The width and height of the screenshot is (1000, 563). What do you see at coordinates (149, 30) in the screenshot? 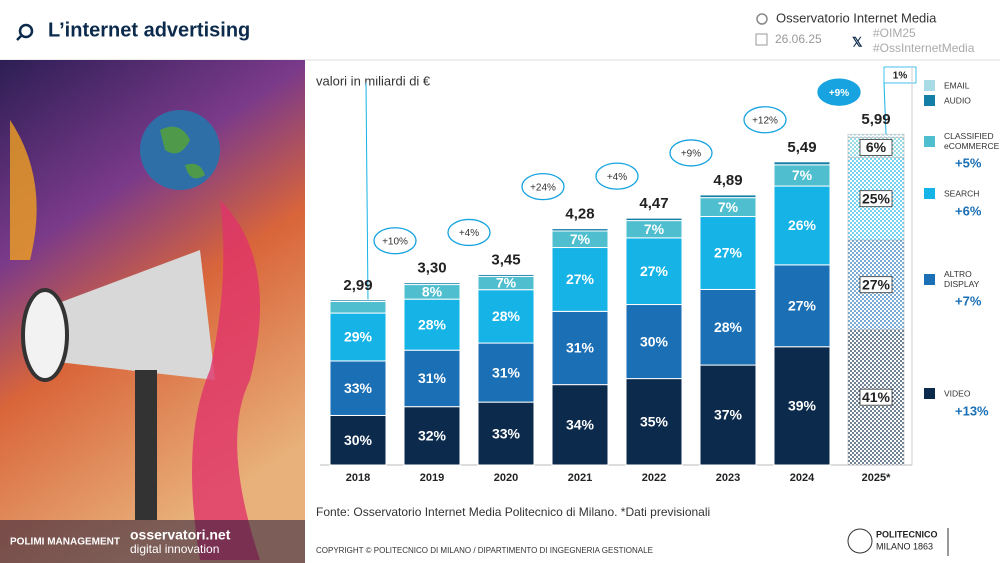
I see `slide-title: L’internet advertising` at bounding box center [149, 30].